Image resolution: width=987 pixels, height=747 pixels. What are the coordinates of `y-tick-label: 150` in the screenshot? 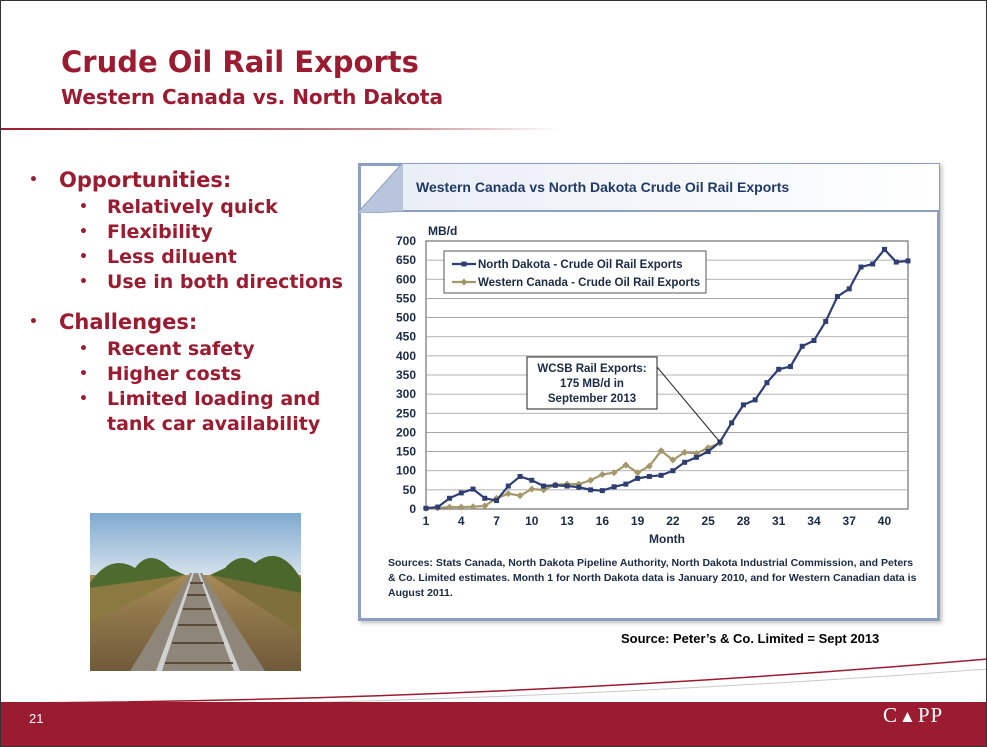 It's located at (406, 452).